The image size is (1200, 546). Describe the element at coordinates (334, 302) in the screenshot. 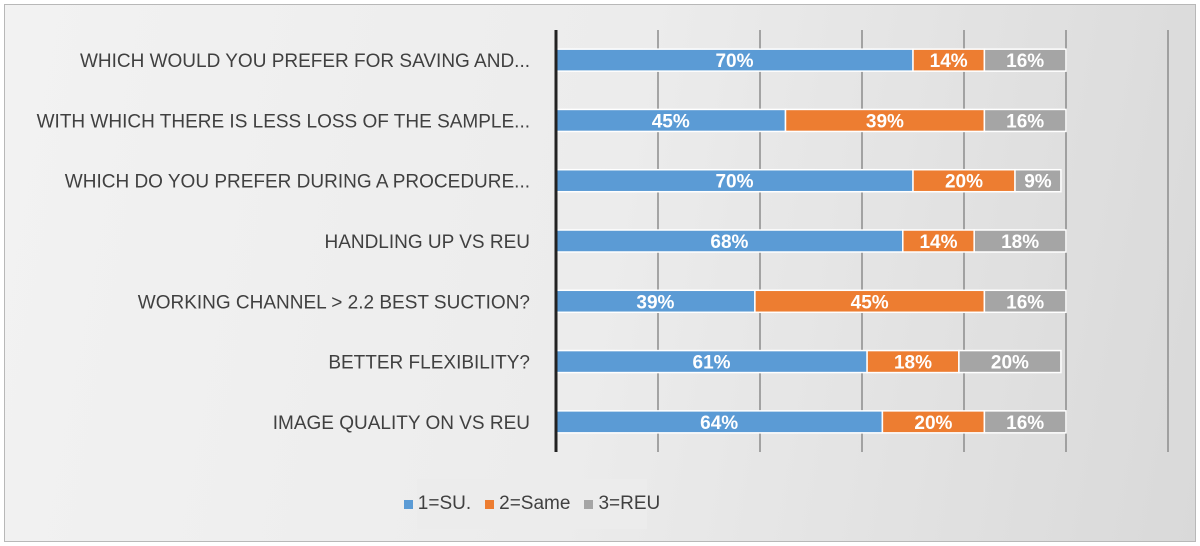

I see `category-label: WORKING CHANNEL > 2.2 BEST SUCTION?` at that location.